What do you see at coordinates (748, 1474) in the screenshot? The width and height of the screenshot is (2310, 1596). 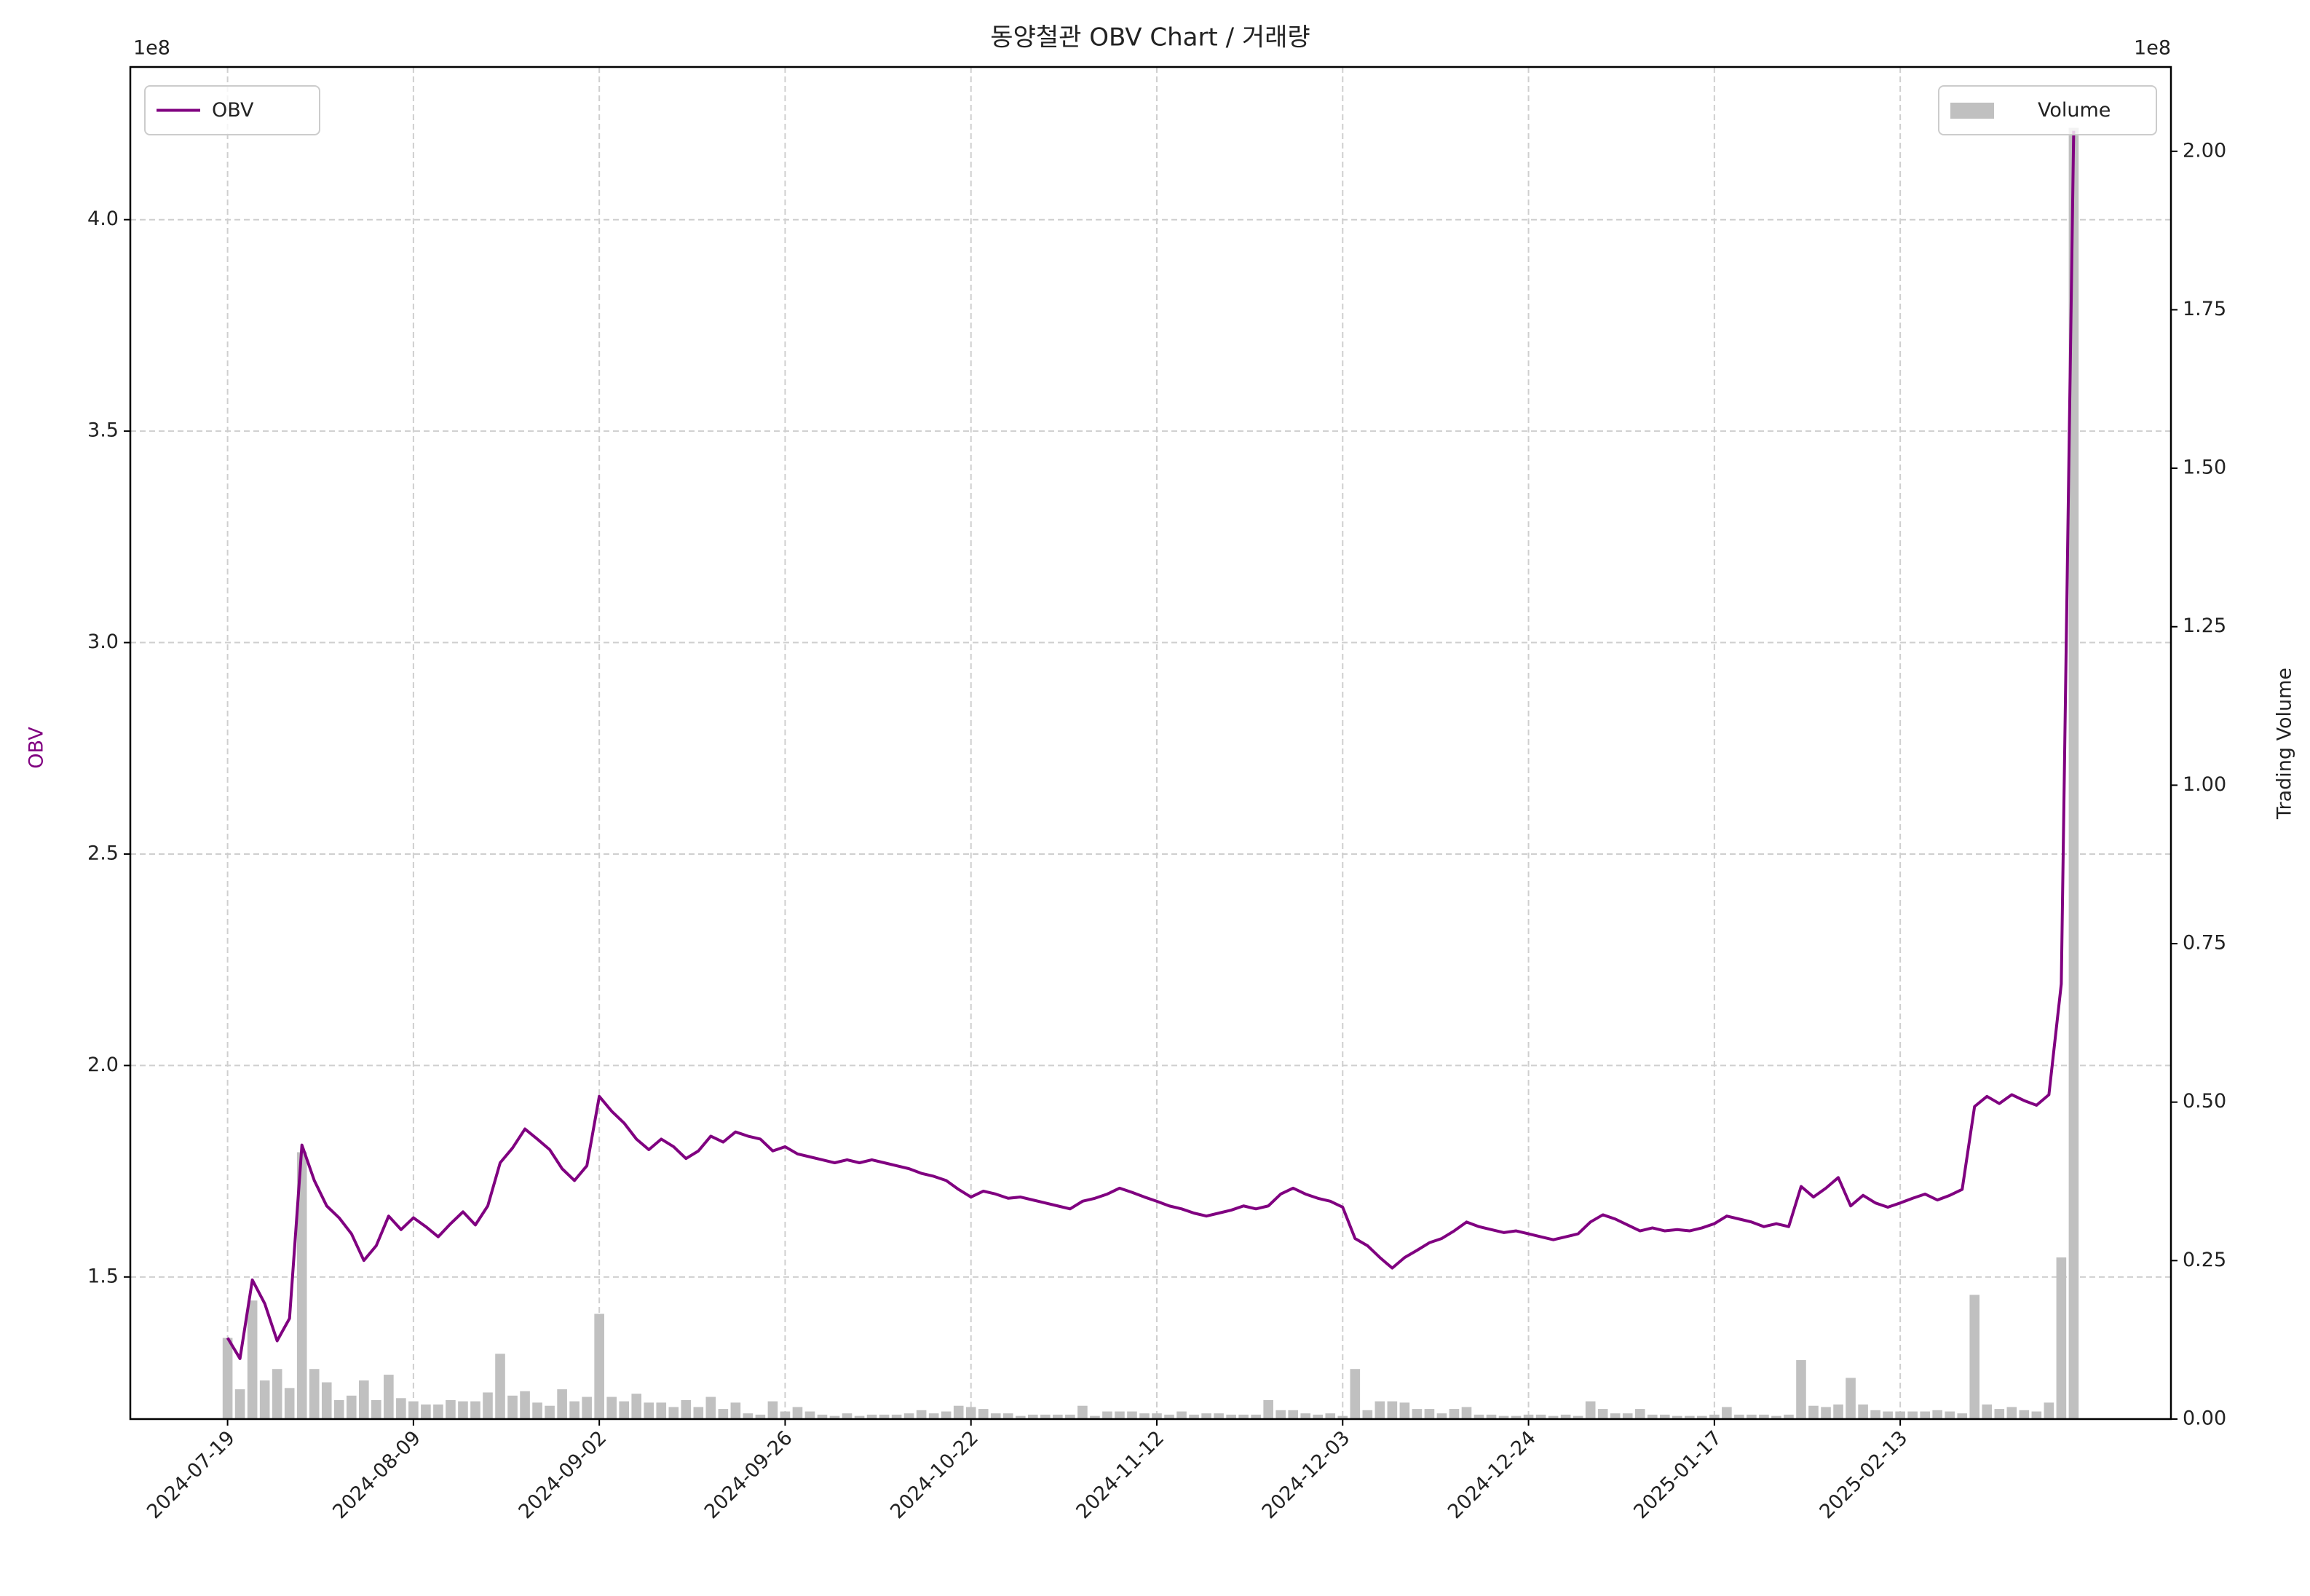 I see `x-tick-label: 2024-09-26` at bounding box center [748, 1474].